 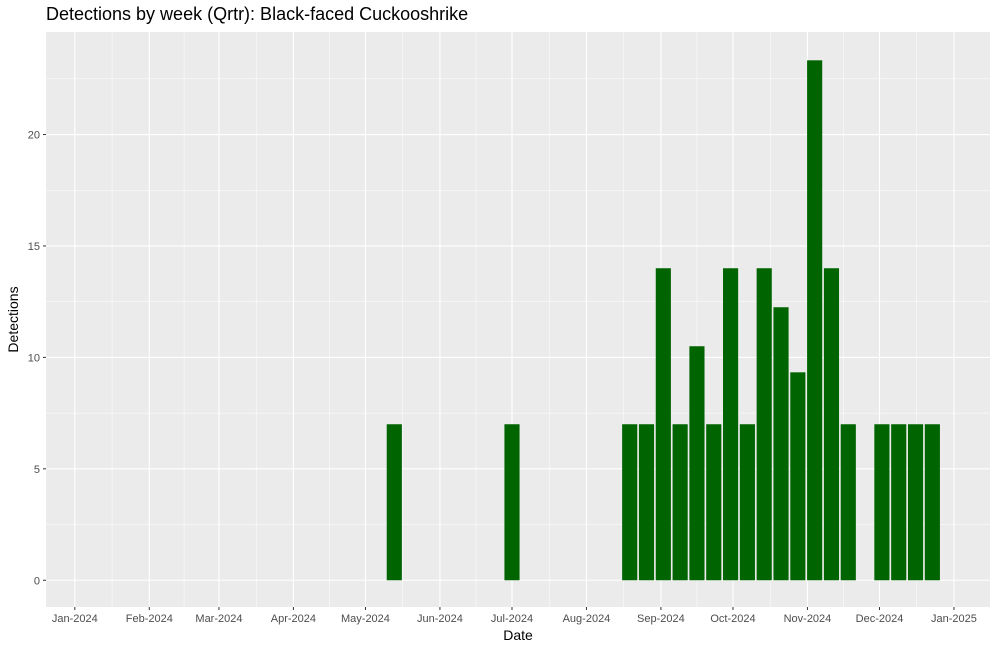 What do you see at coordinates (732, 619) in the screenshot?
I see `x-tick-label: Oct-2024` at bounding box center [732, 619].